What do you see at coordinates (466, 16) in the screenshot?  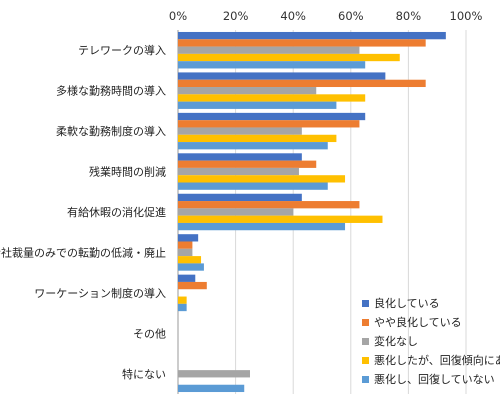 I see `x-tick-label: 100%` at bounding box center [466, 16].